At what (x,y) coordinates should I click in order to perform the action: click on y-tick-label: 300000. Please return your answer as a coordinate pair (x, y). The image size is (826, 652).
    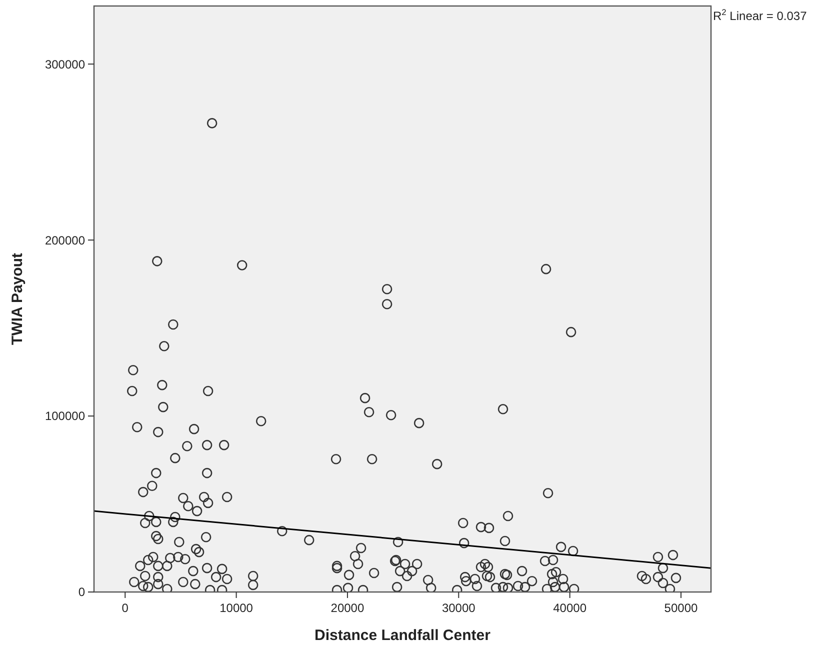
    Looking at the image, I should click on (65, 64).